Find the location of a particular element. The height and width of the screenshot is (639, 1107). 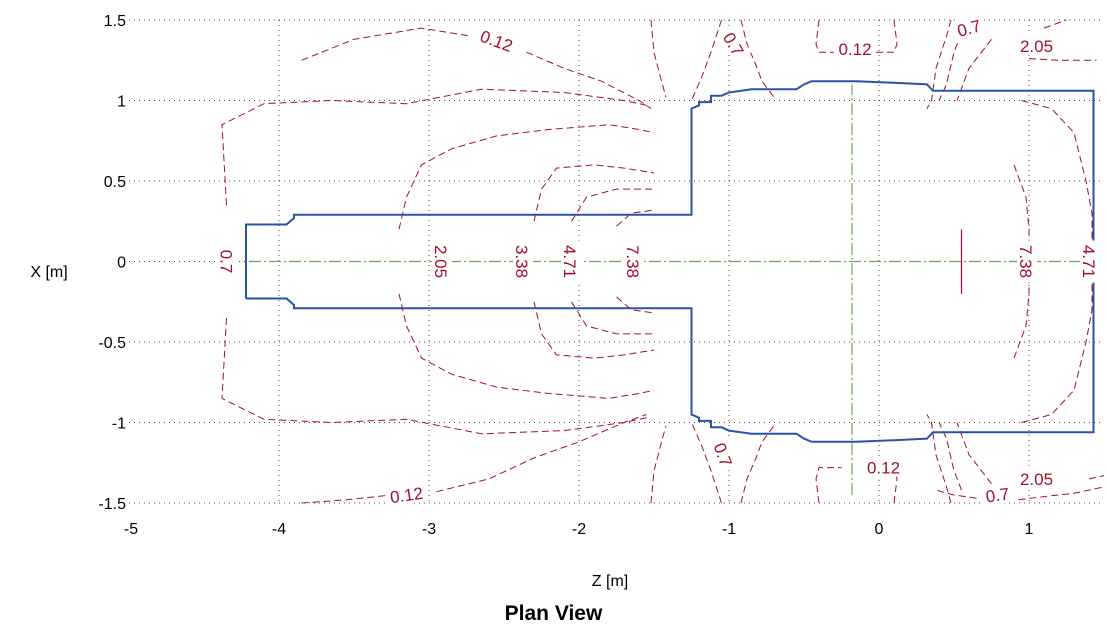

contour-label: 7.38 is located at coordinates (633, 261).